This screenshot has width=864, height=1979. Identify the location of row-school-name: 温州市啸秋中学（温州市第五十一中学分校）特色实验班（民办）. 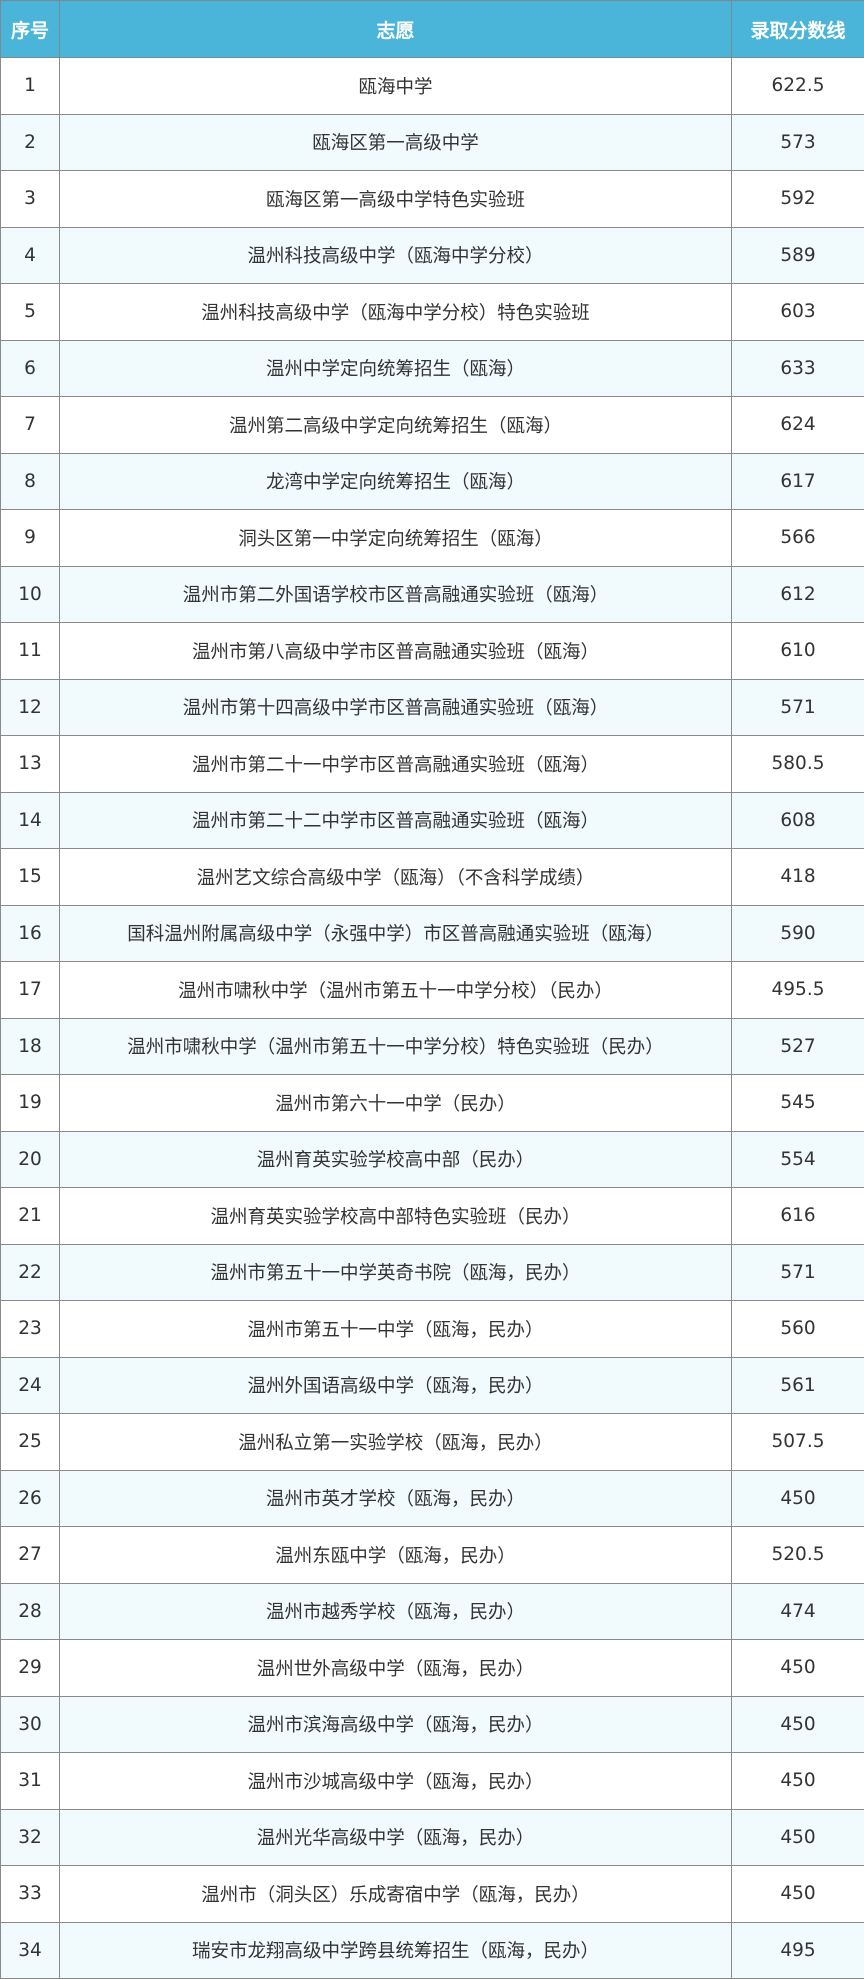
(395, 1046).